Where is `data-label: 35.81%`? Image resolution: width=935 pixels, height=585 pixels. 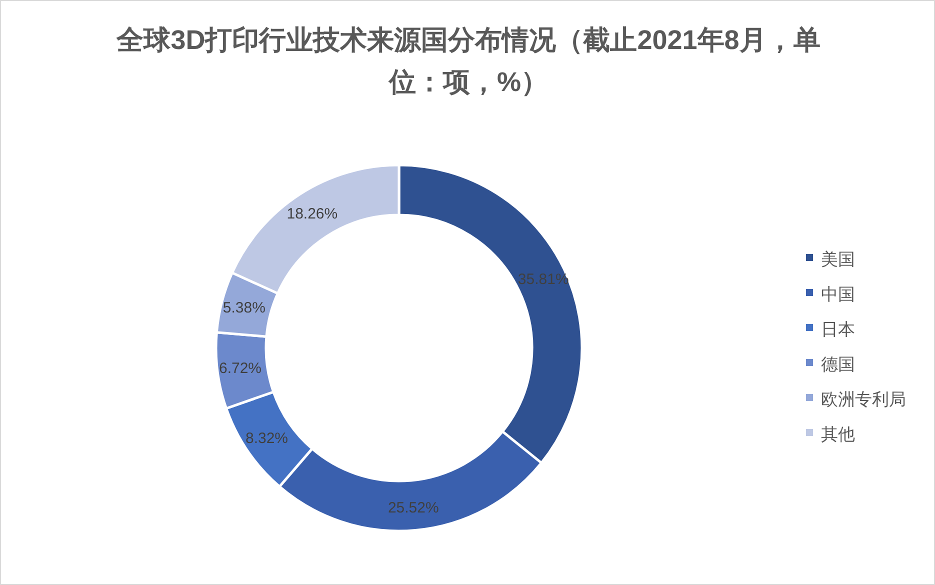
data-label: 35.81% is located at coordinates (543, 279).